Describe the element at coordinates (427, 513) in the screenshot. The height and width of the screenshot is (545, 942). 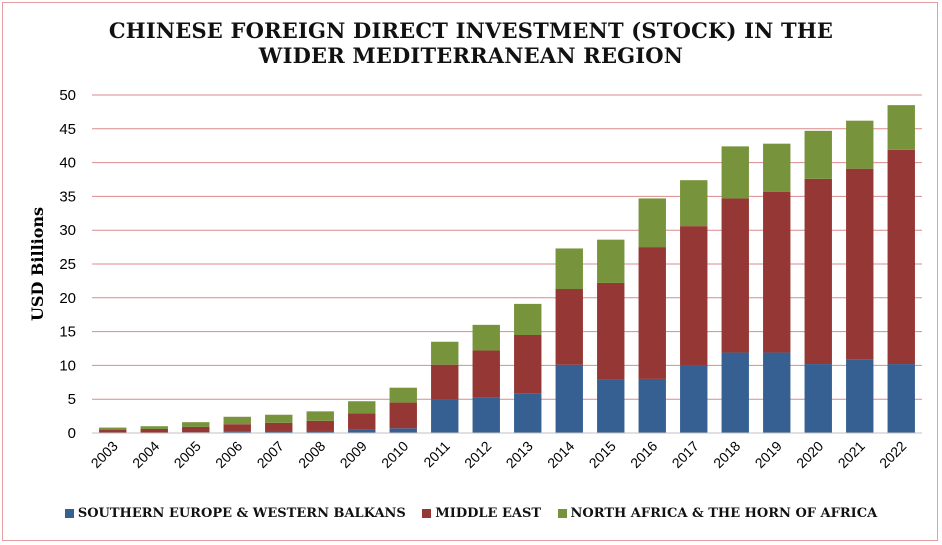
I see `legend-swatch-middle-east` at that location.